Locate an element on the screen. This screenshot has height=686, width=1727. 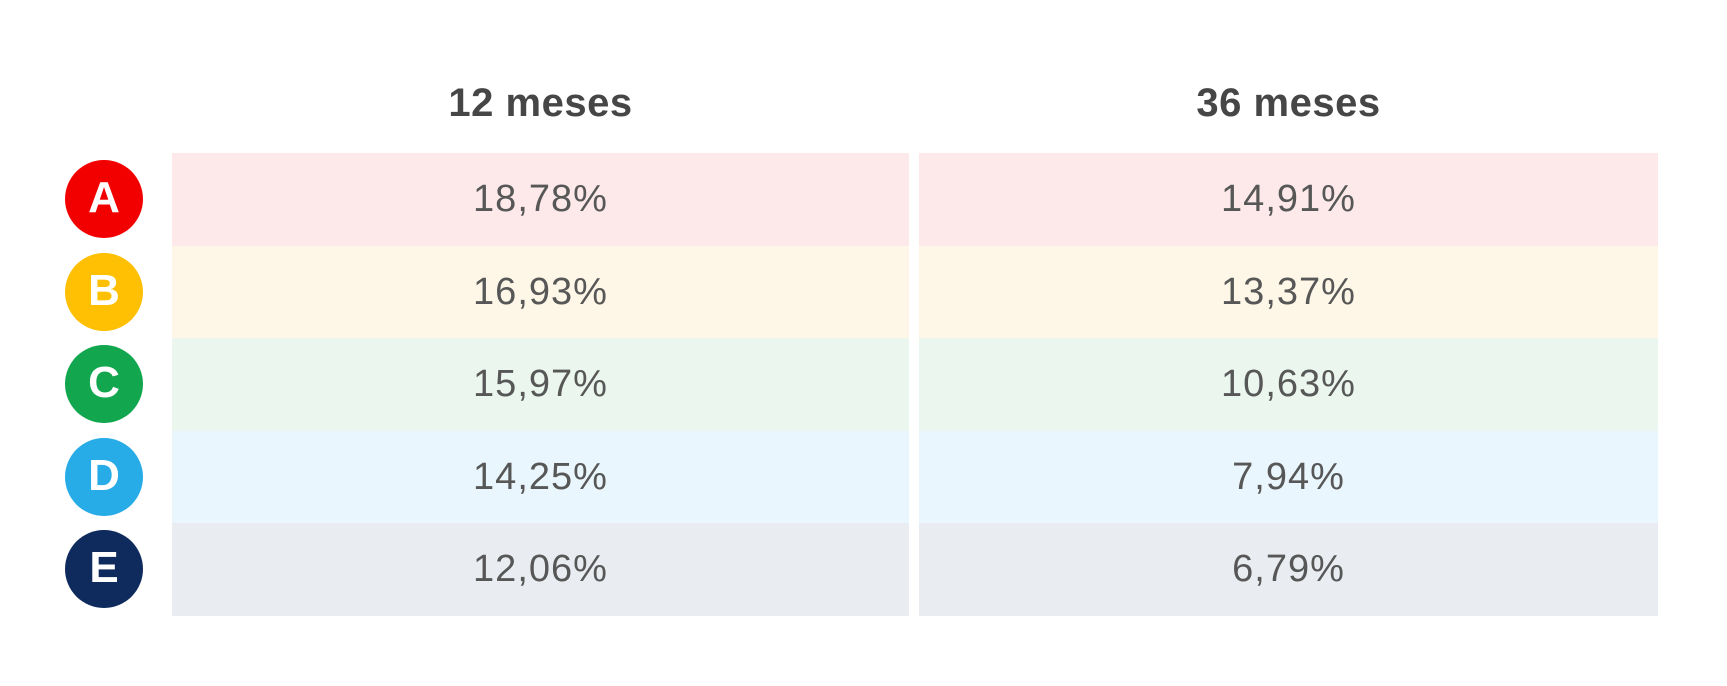
table-row-c: C 15,97% 10,63% is located at coordinates (863, 384).